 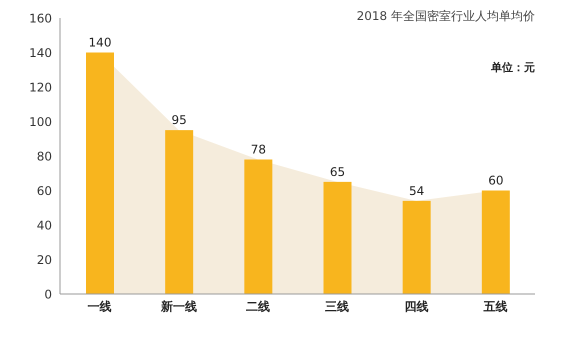 I want to click on y-tick-label: 0, so click(x=48, y=294).